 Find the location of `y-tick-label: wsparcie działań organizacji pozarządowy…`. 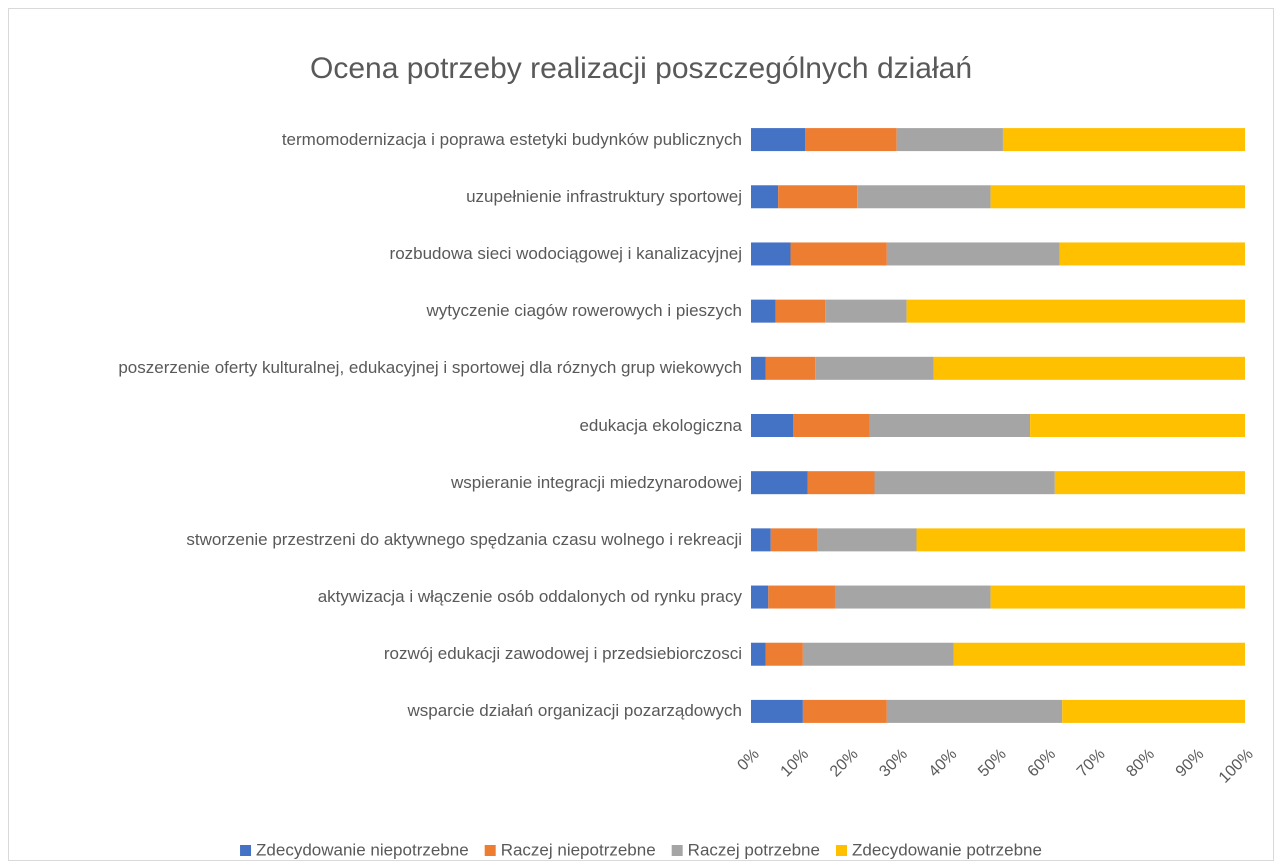

y-tick-label: wsparcie działań organizacji pozarządowy… is located at coordinates (574, 711).